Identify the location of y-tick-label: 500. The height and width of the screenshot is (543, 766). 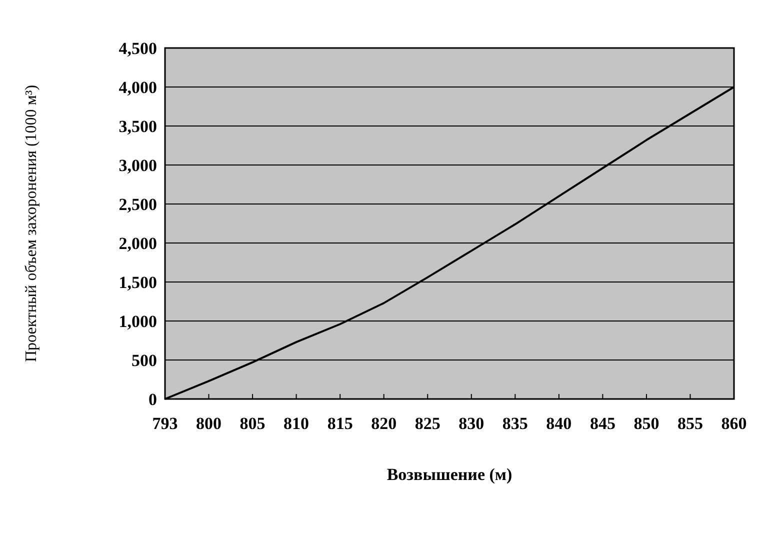
(144, 360).